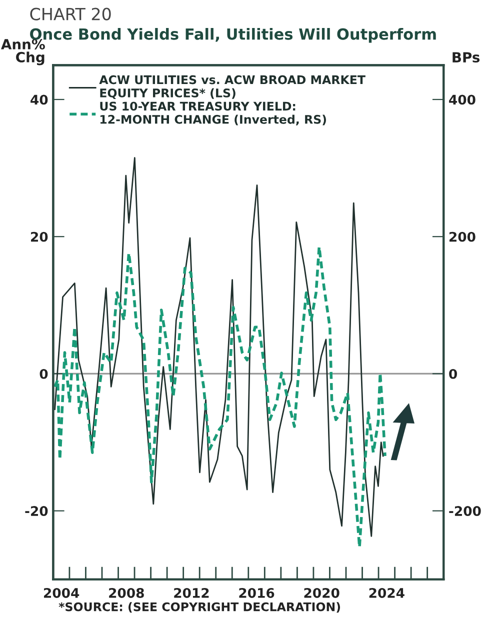 The image size is (488, 621). What do you see at coordinates (62, 593) in the screenshot?
I see `x-tick-label: 2004` at bounding box center [62, 593].